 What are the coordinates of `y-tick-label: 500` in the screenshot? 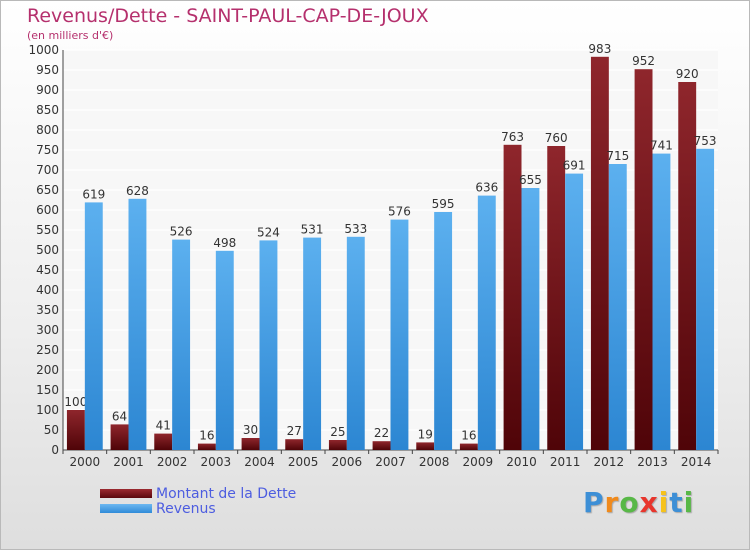 It's located at (47, 250).